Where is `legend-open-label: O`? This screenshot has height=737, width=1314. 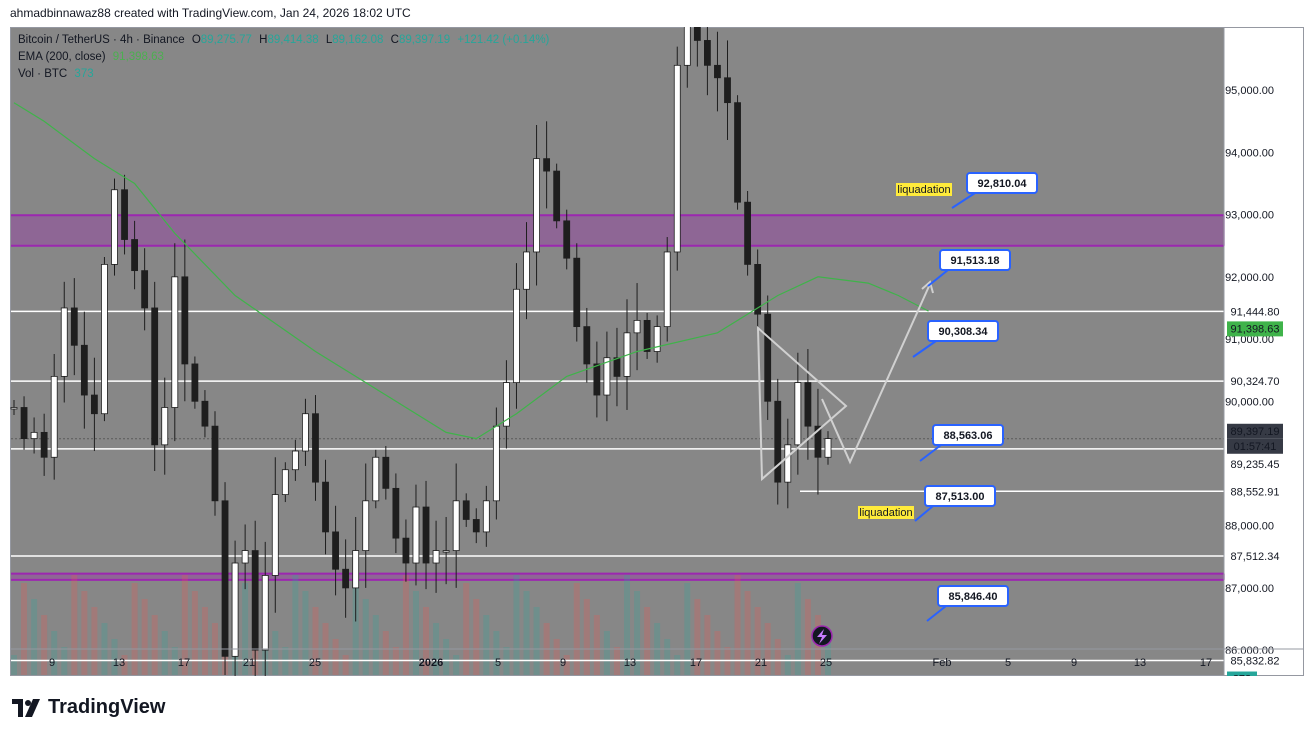 legend-open-label: O is located at coordinates (196, 40).